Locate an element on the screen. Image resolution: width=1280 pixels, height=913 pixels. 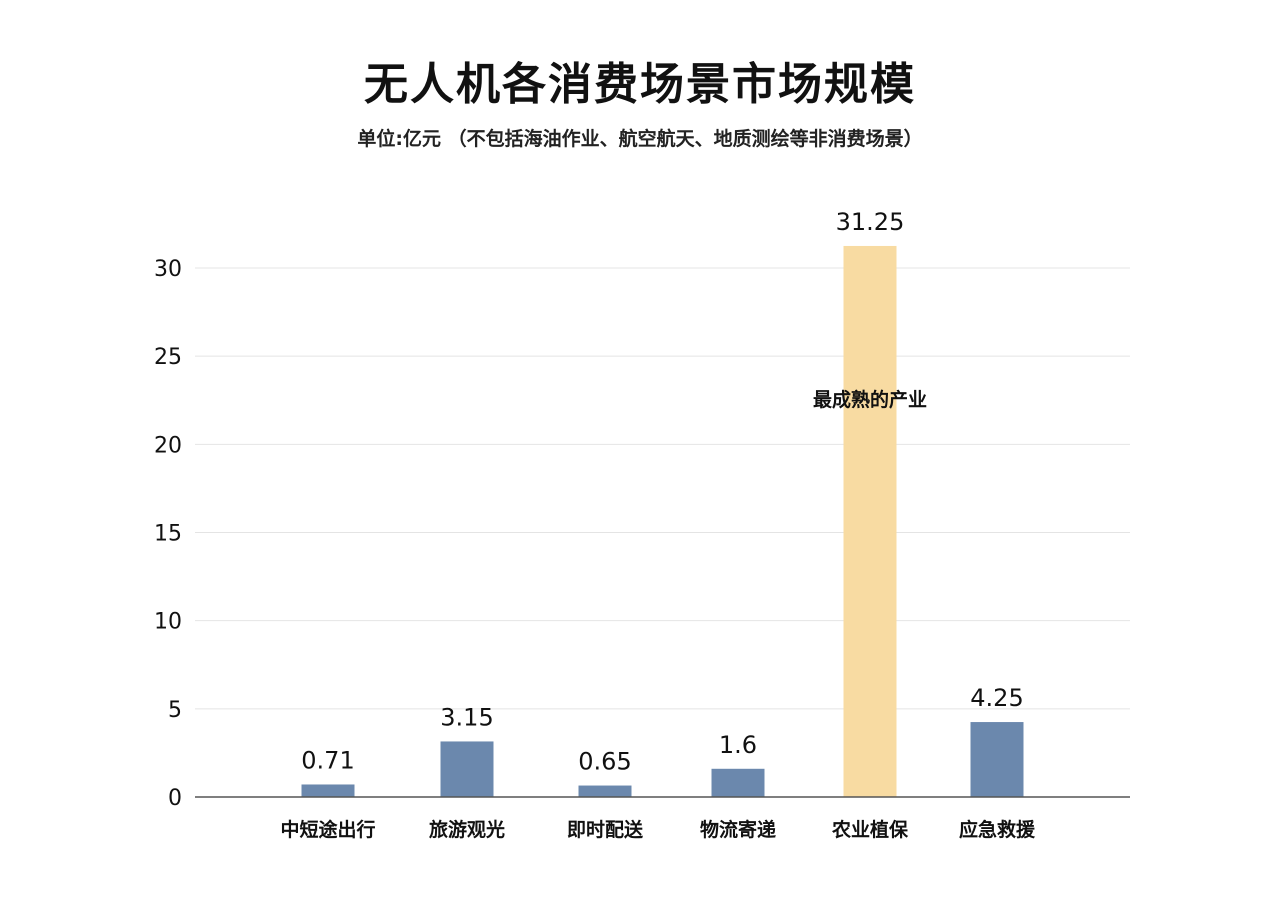
y-tick-label: 5 is located at coordinates (175, 710).